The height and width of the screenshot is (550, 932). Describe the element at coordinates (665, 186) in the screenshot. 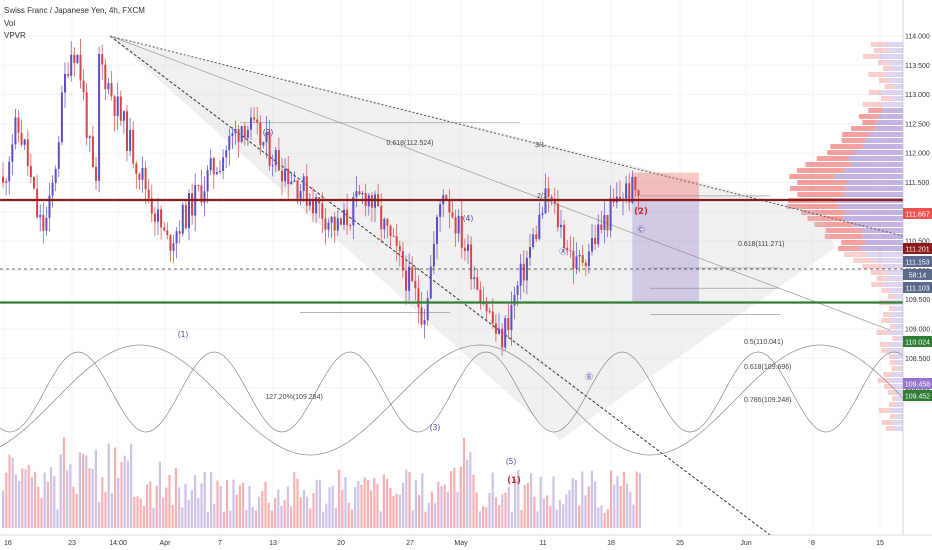

I see `position-stop-zone` at that location.